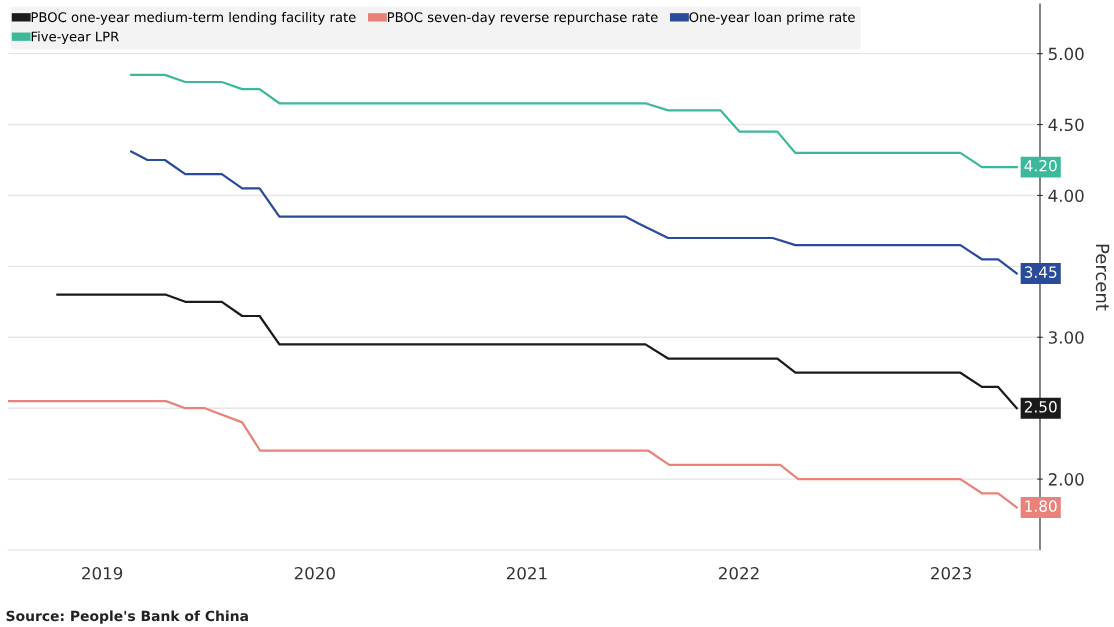  What do you see at coordinates (1066, 479) in the screenshot?
I see `y-tick-label: 2.00` at bounding box center [1066, 479].